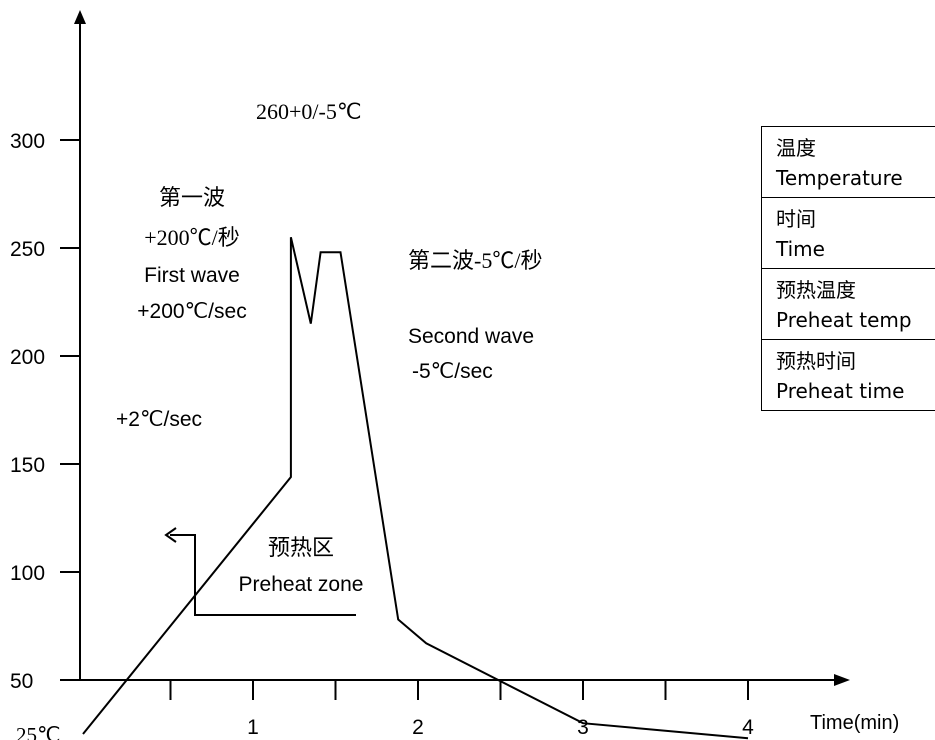 Image resolution: width=935 pixels, height=740 pixels. What do you see at coordinates (471, 336) in the screenshot?
I see `second-wave-en-label: Second wave` at bounding box center [471, 336].